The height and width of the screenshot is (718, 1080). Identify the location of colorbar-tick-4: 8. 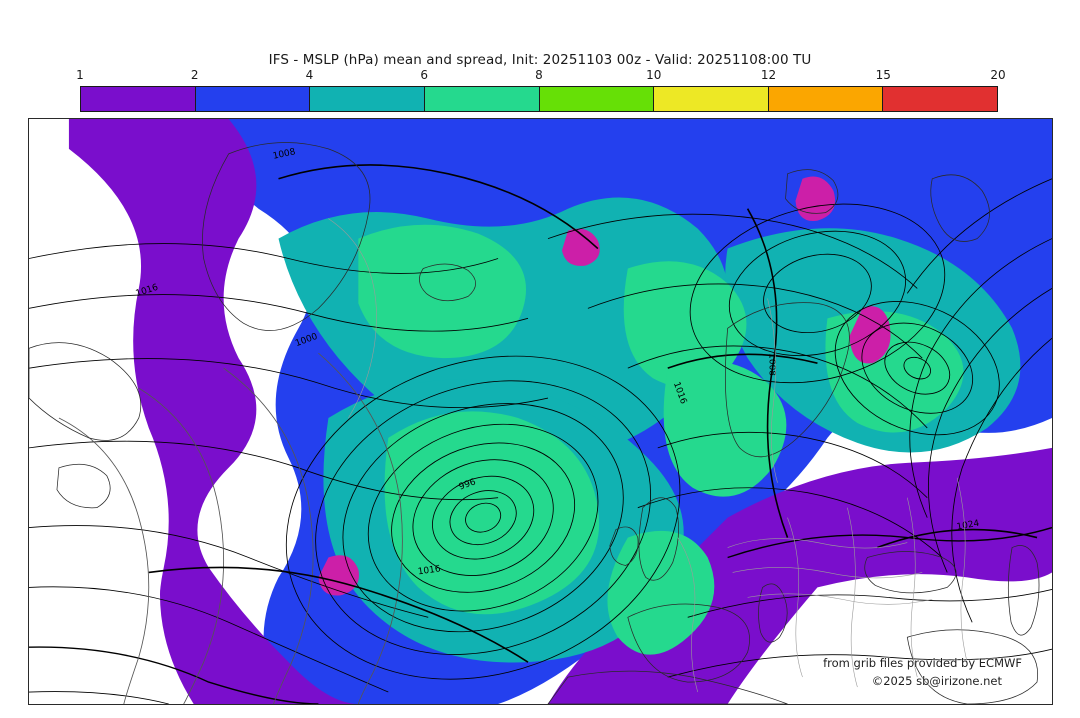
(539, 75).